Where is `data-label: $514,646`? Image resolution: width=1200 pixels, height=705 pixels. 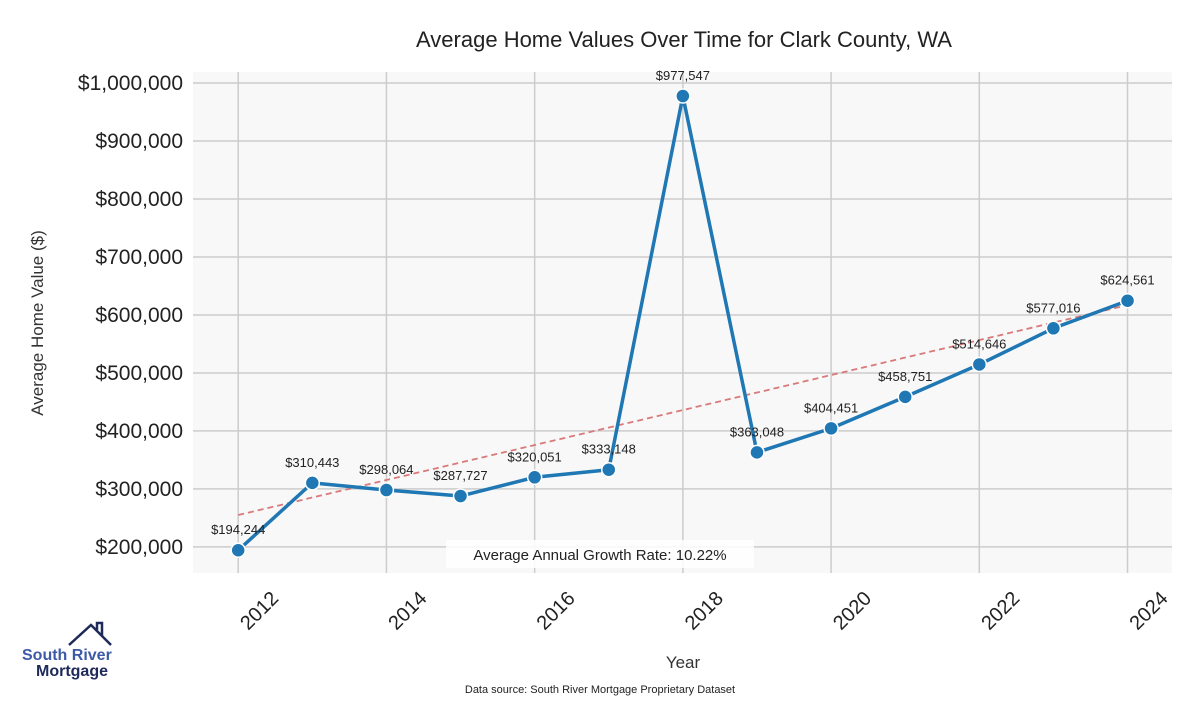 data-label: $514,646 is located at coordinates (979, 343).